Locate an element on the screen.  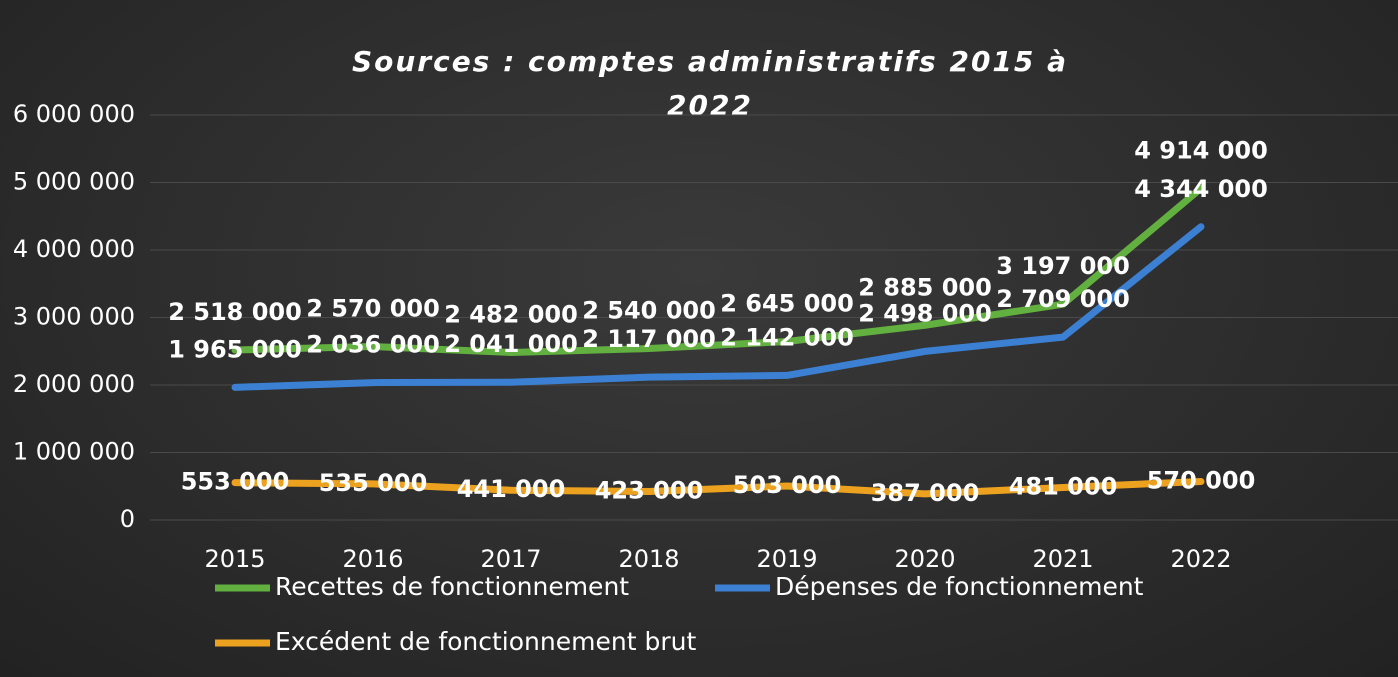
x-tick-label: 2018 is located at coordinates (648, 559).